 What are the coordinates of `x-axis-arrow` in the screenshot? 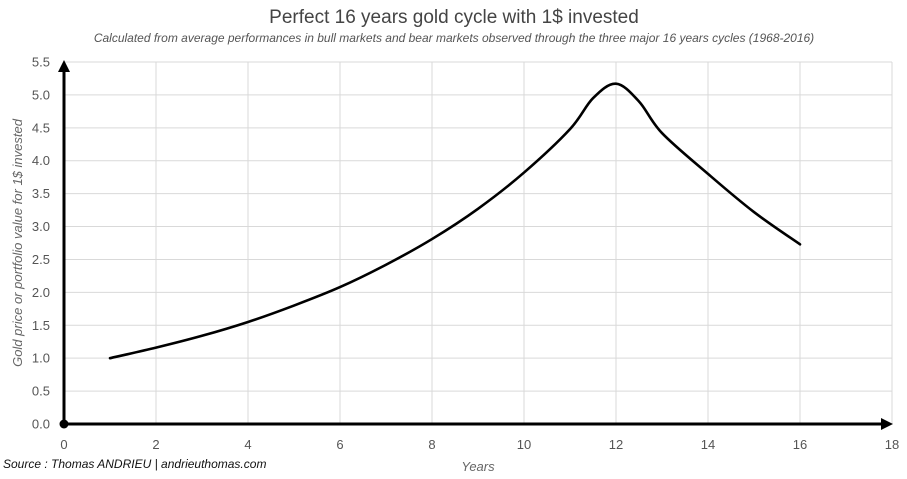 It's located at (887, 424).